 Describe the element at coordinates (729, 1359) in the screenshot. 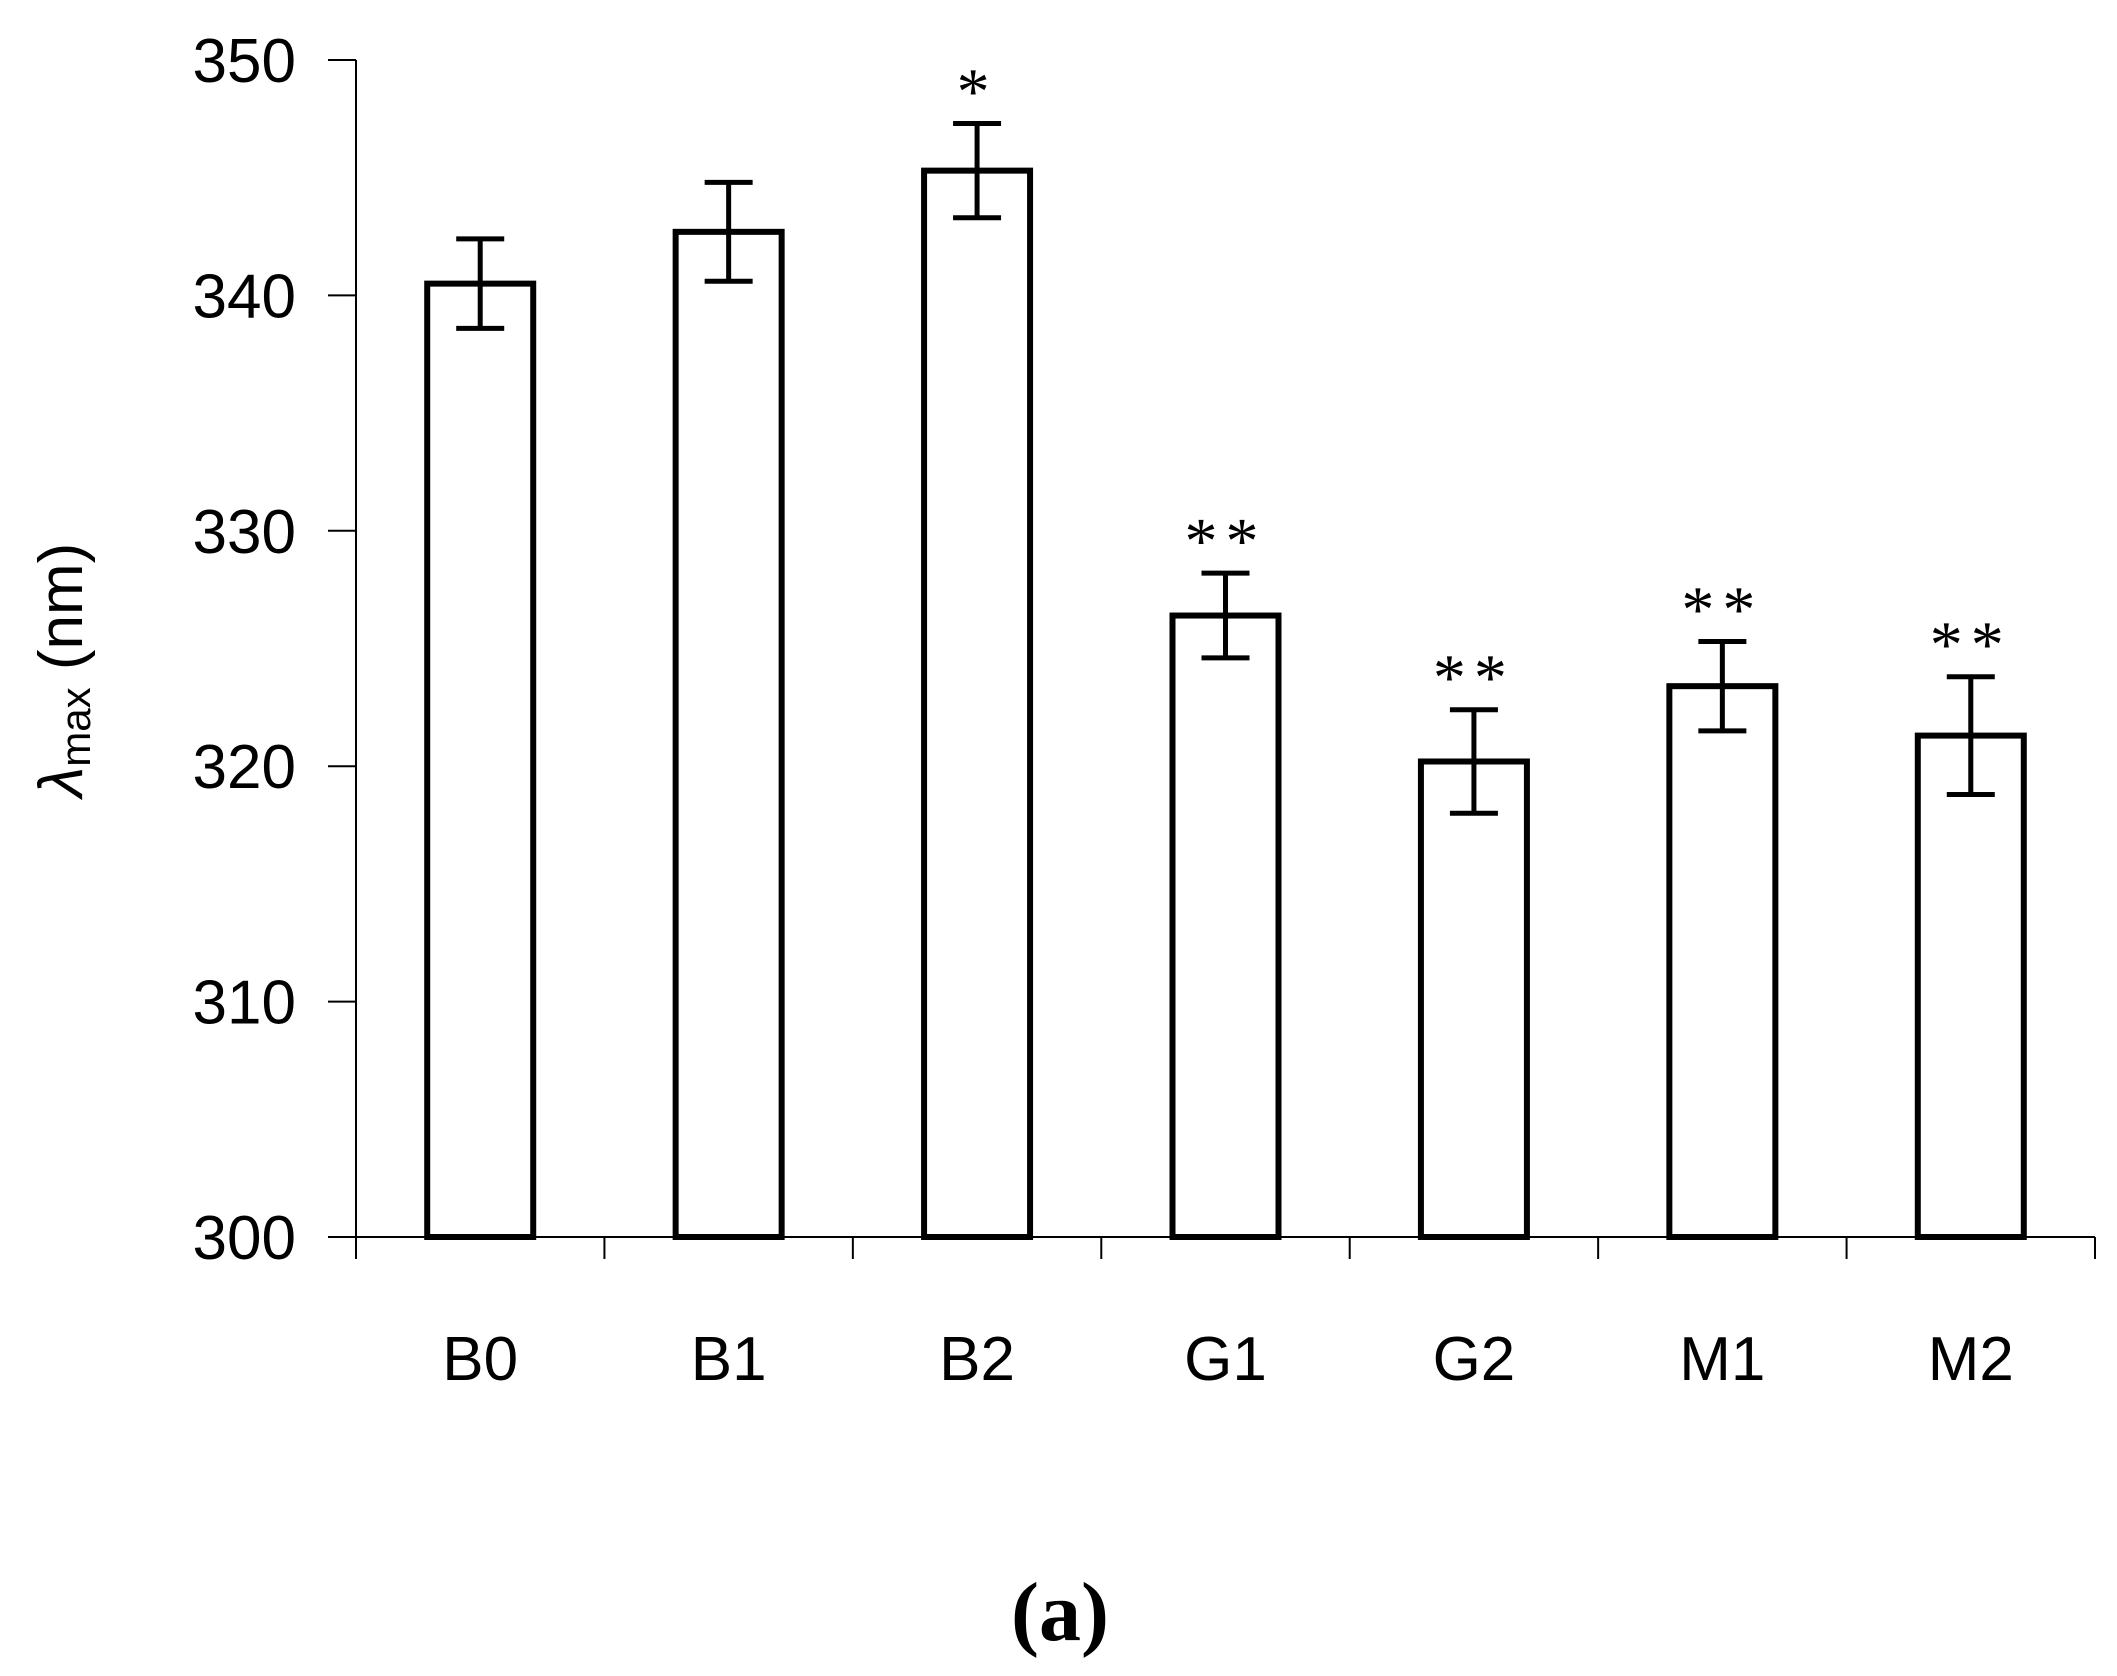

I see `x-tick-label-B1: B1` at that location.